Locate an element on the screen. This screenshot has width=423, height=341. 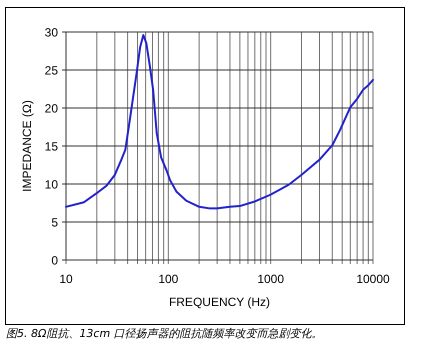
y-axis-title: IMPEDANCE (Ω) is located at coordinates (27, 146).